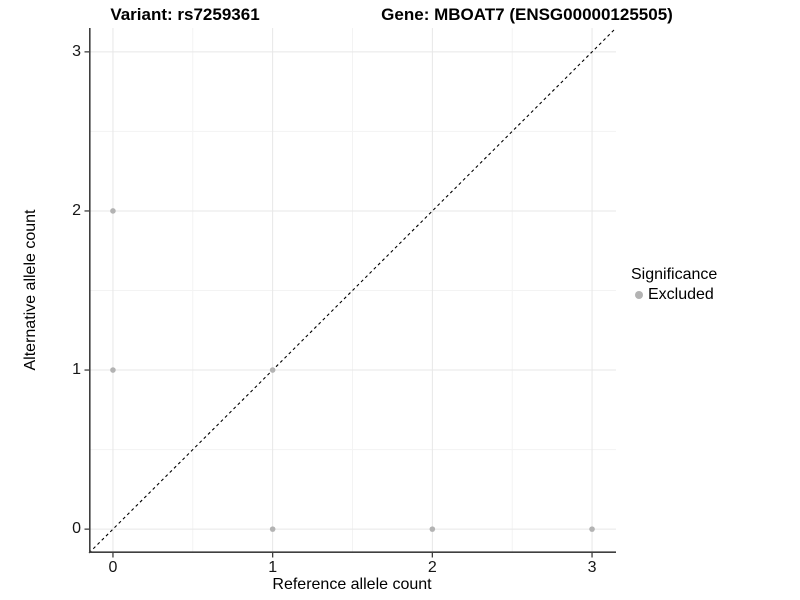  I want to click on gene-title: Gene: MBOAT7 (ENSG00000125505), so click(527, 14).